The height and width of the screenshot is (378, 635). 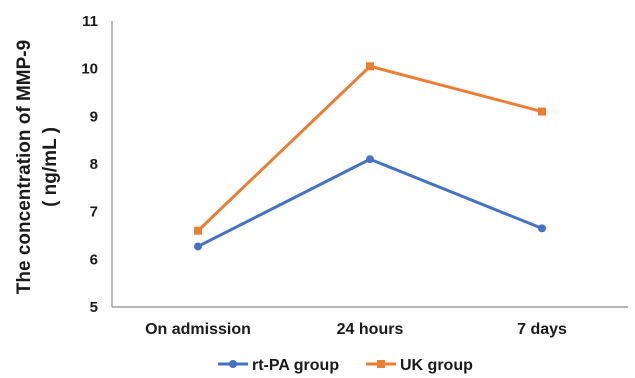 What do you see at coordinates (542, 329) in the screenshot?
I see `x-tick-label: 7 days` at bounding box center [542, 329].